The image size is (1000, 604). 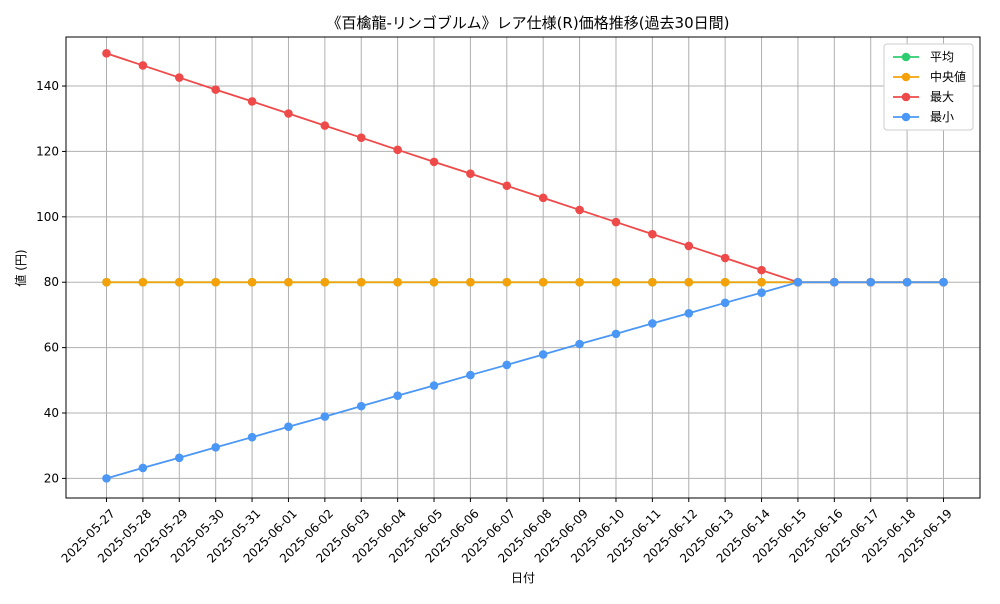 What do you see at coordinates (942, 117) in the screenshot?
I see `legend-label: 最小` at bounding box center [942, 117].